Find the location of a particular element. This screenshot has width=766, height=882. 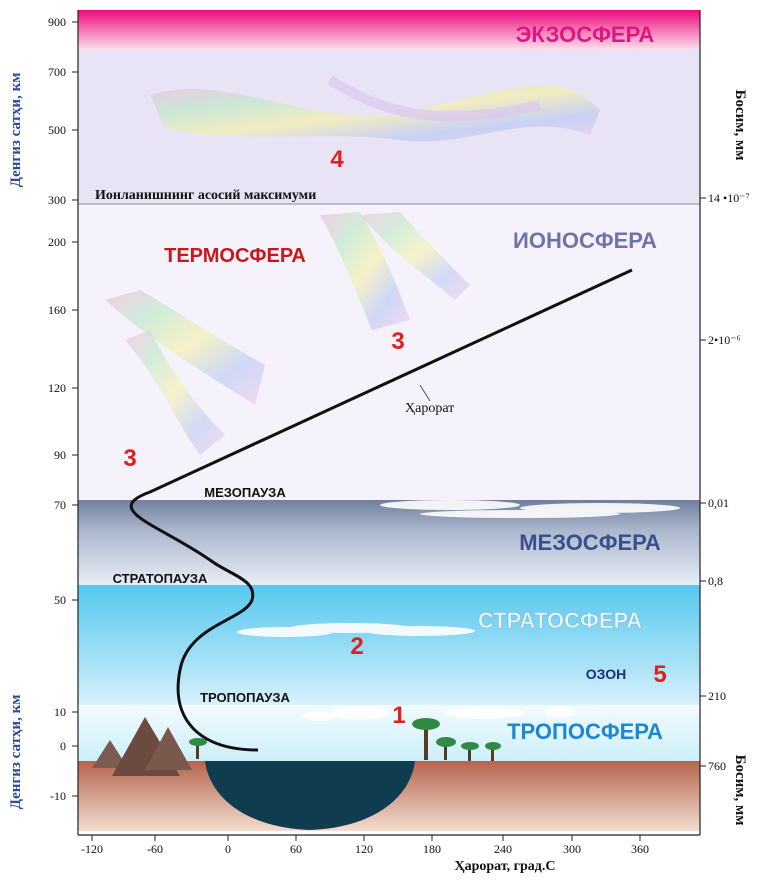

left-tick-label: 200 is located at coordinates (57, 242).